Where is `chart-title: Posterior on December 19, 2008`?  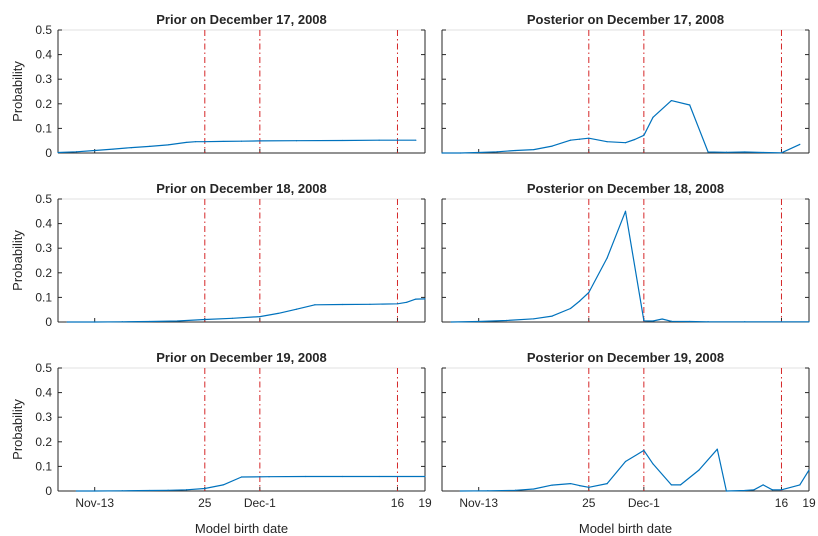 chart-title: Posterior on December 19, 2008 is located at coordinates (625, 357).